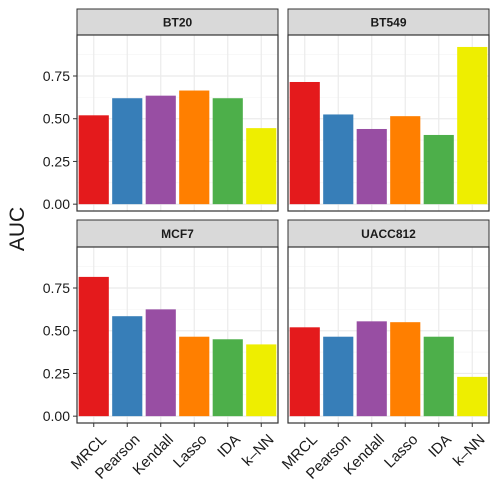 The image size is (498, 498). I want to click on facet-strip-label: MCF7, so click(177, 234).